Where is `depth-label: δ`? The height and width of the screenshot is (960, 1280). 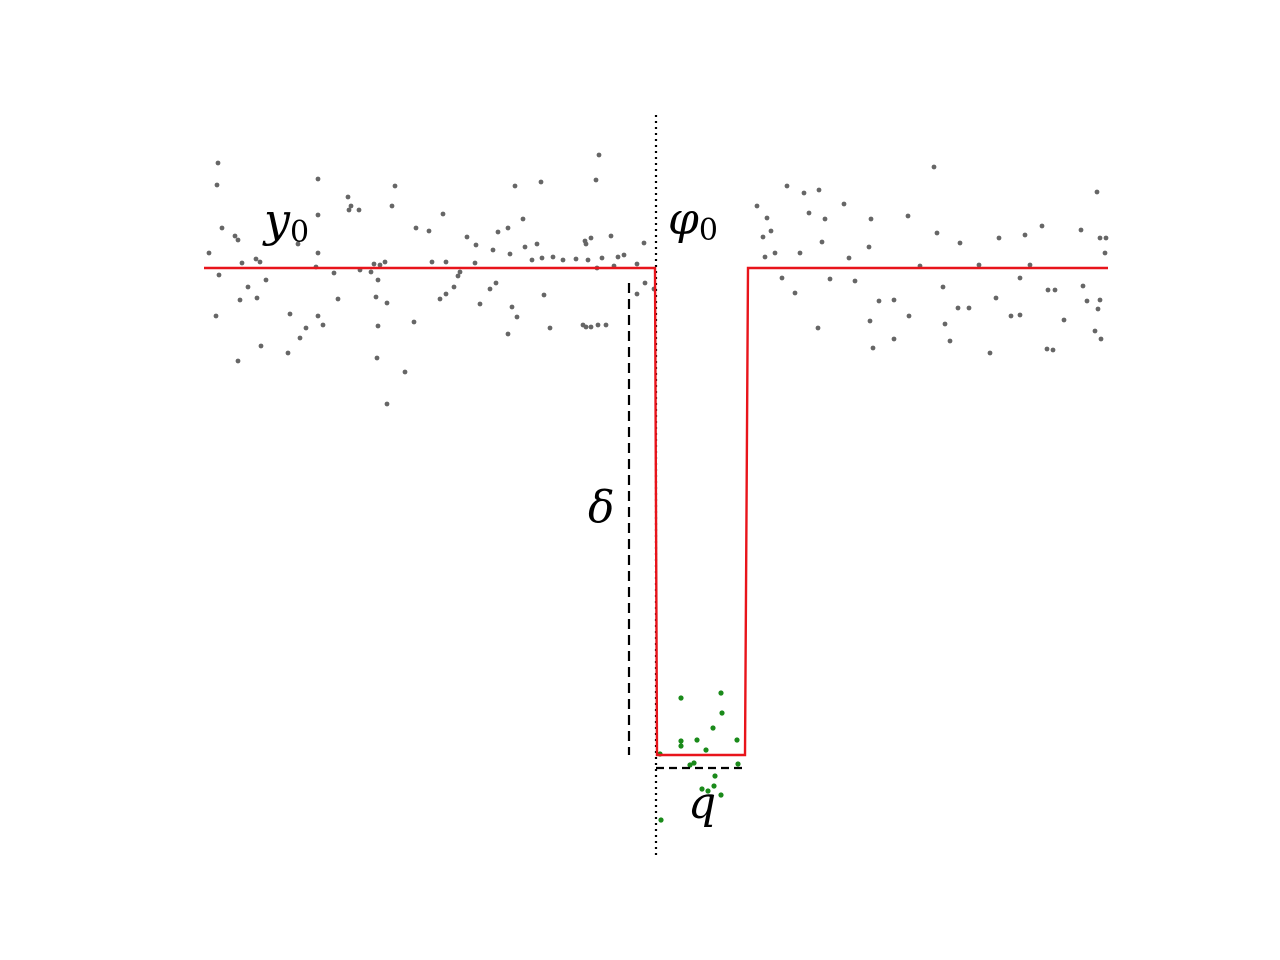 depth-label: δ is located at coordinates (601, 507).